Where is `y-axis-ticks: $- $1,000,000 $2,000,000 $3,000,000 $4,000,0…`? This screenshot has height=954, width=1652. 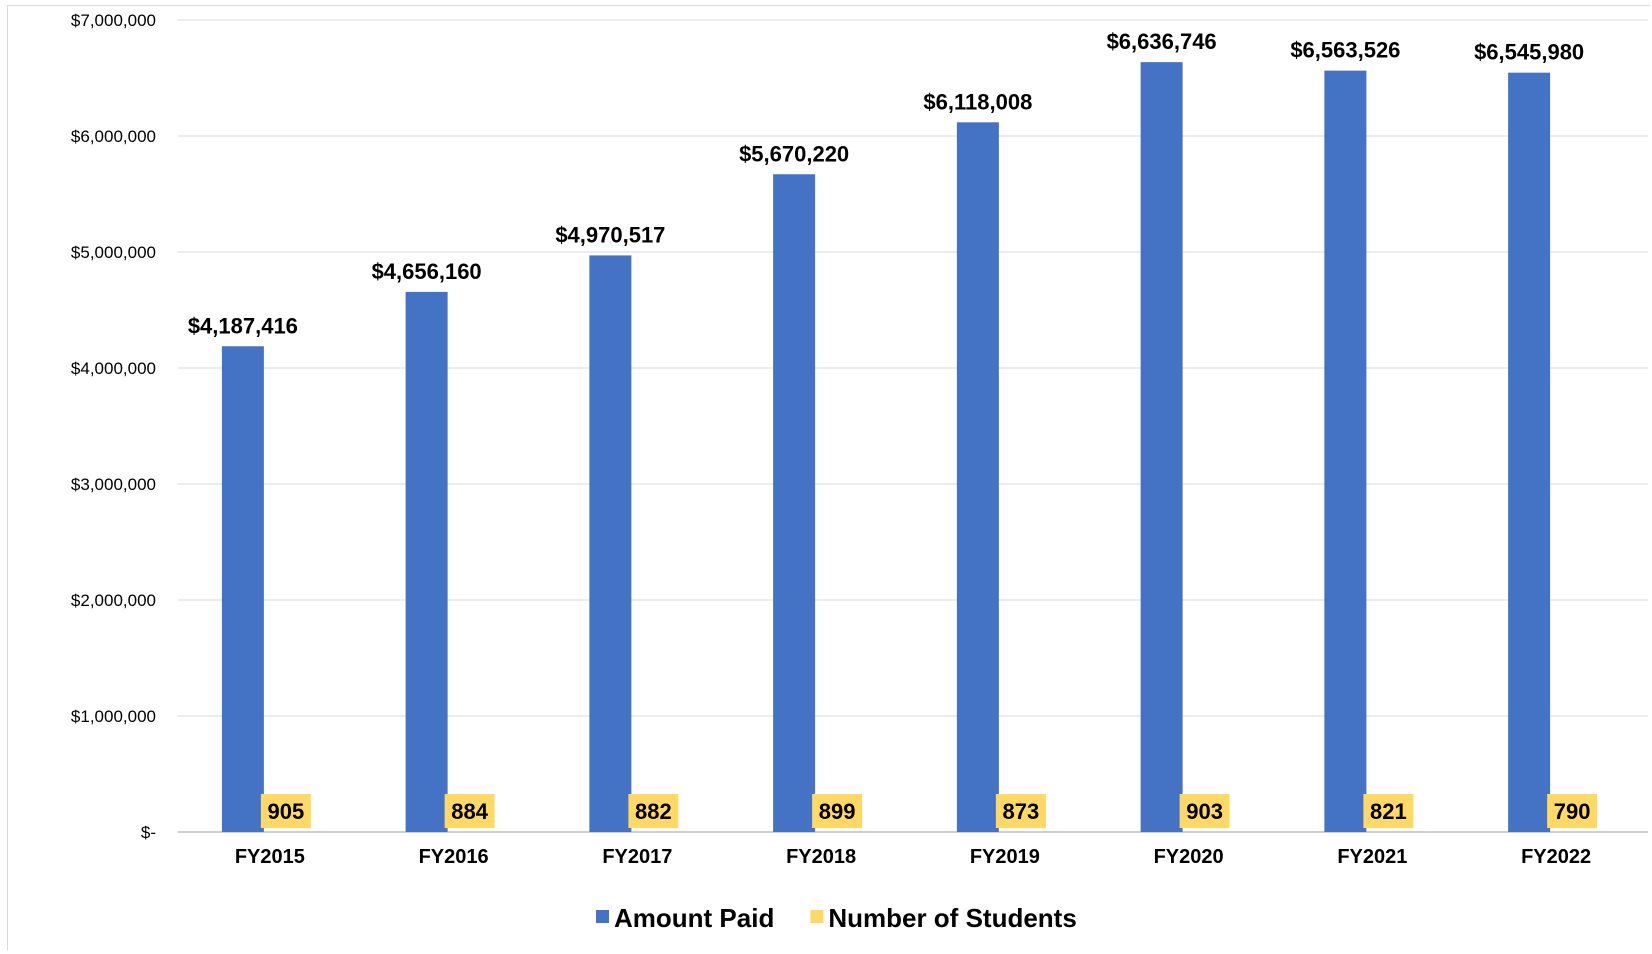
y-axis-ticks: $- $1,000,000 $2,000,000 $3,000,000 $4,000,0… is located at coordinates (113, 426).